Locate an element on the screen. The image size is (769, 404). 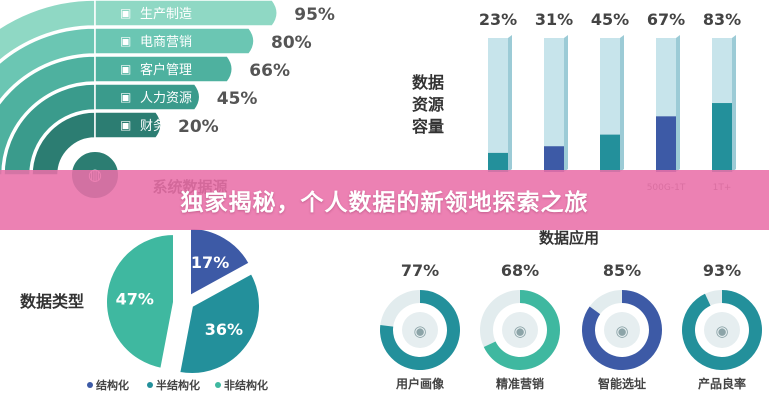
capacity-ylabel-2: 资源 is located at coordinates (428, 104).